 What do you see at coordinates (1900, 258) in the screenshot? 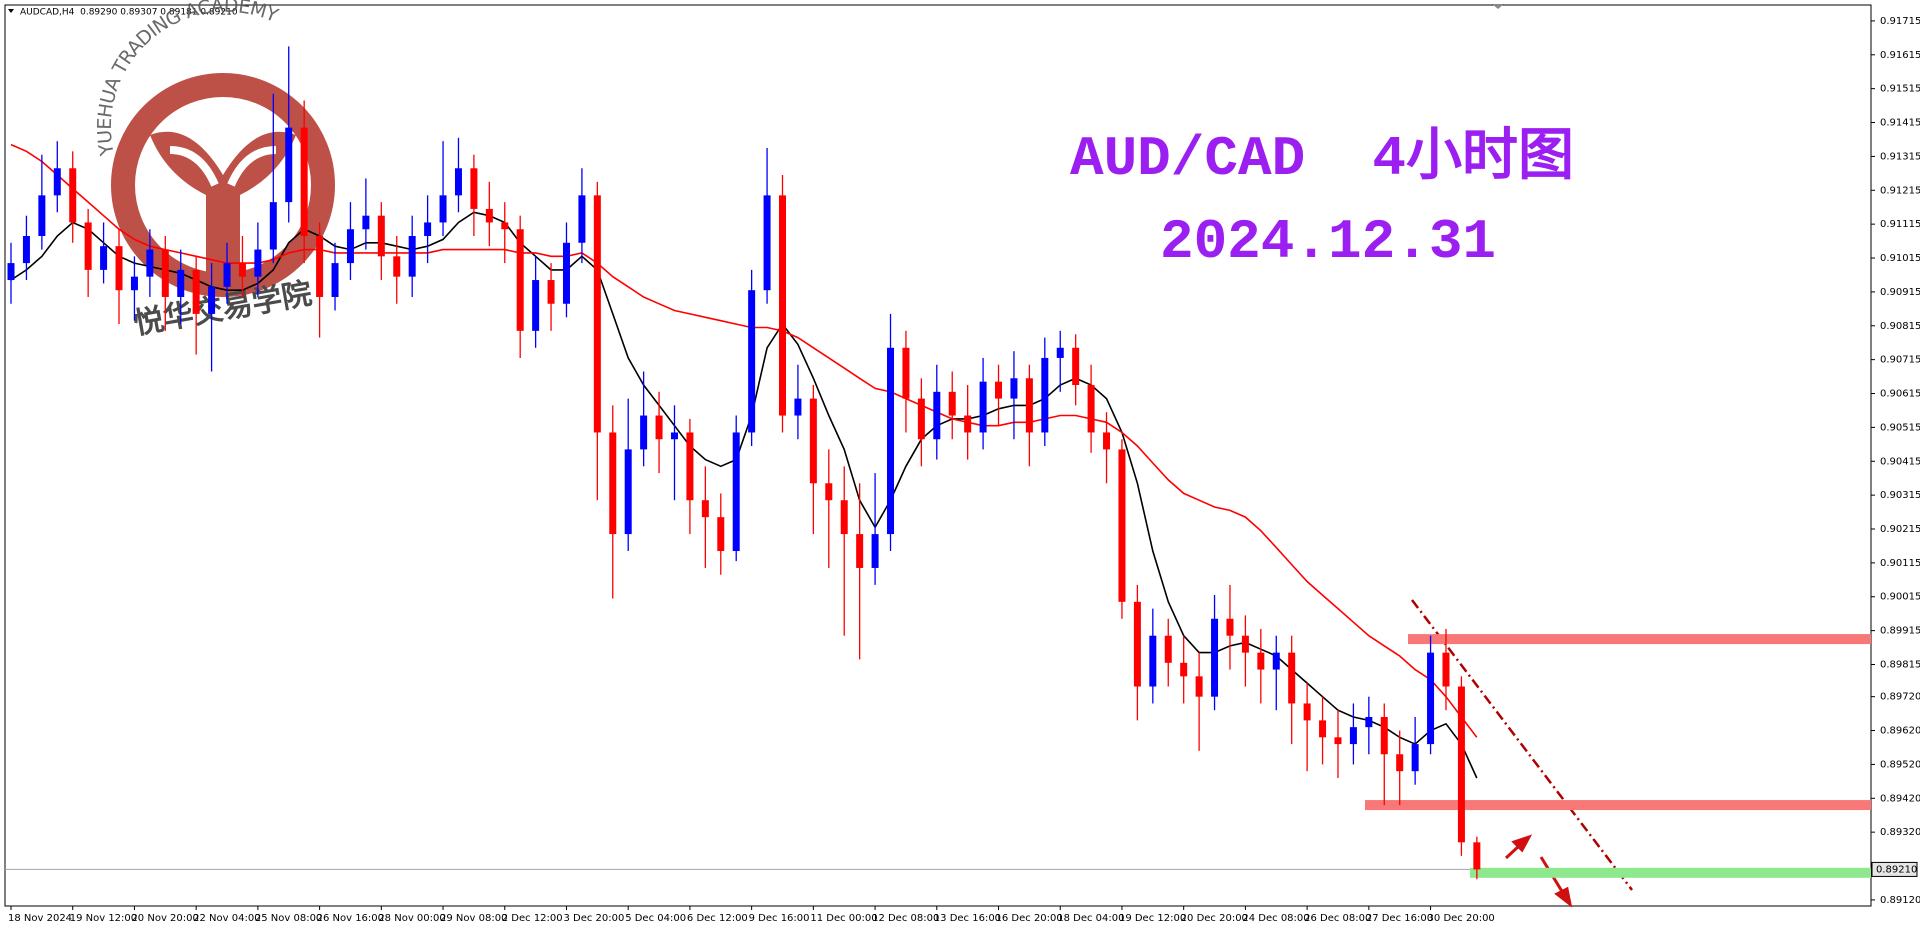
I see `y-tick-label: 0.91015` at bounding box center [1900, 258].